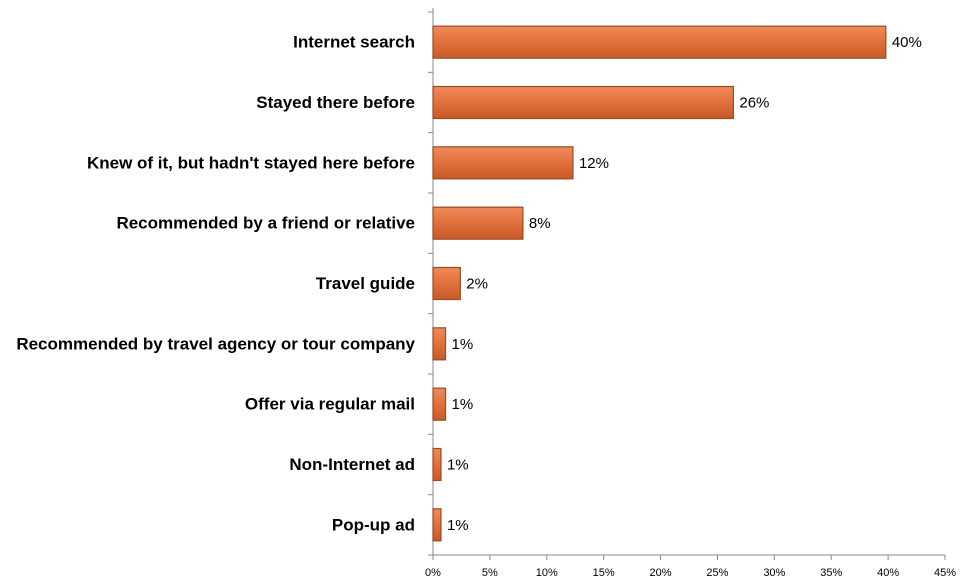  What do you see at coordinates (717, 573) in the screenshot?
I see `x-tick-label: 25%` at bounding box center [717, 573].